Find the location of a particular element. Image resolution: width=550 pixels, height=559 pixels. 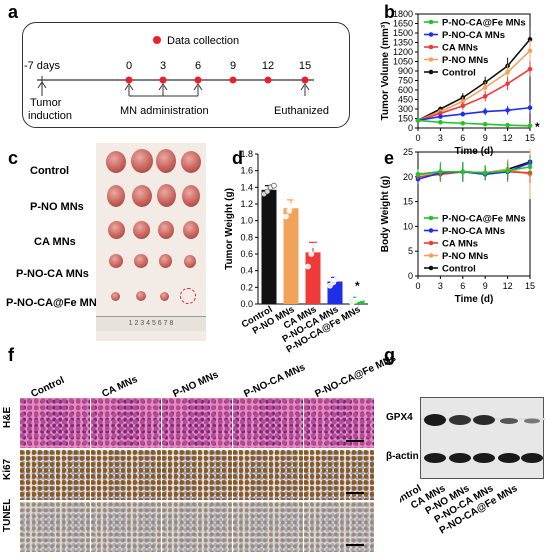

gpx4-band is located at coordinates (532, 421).